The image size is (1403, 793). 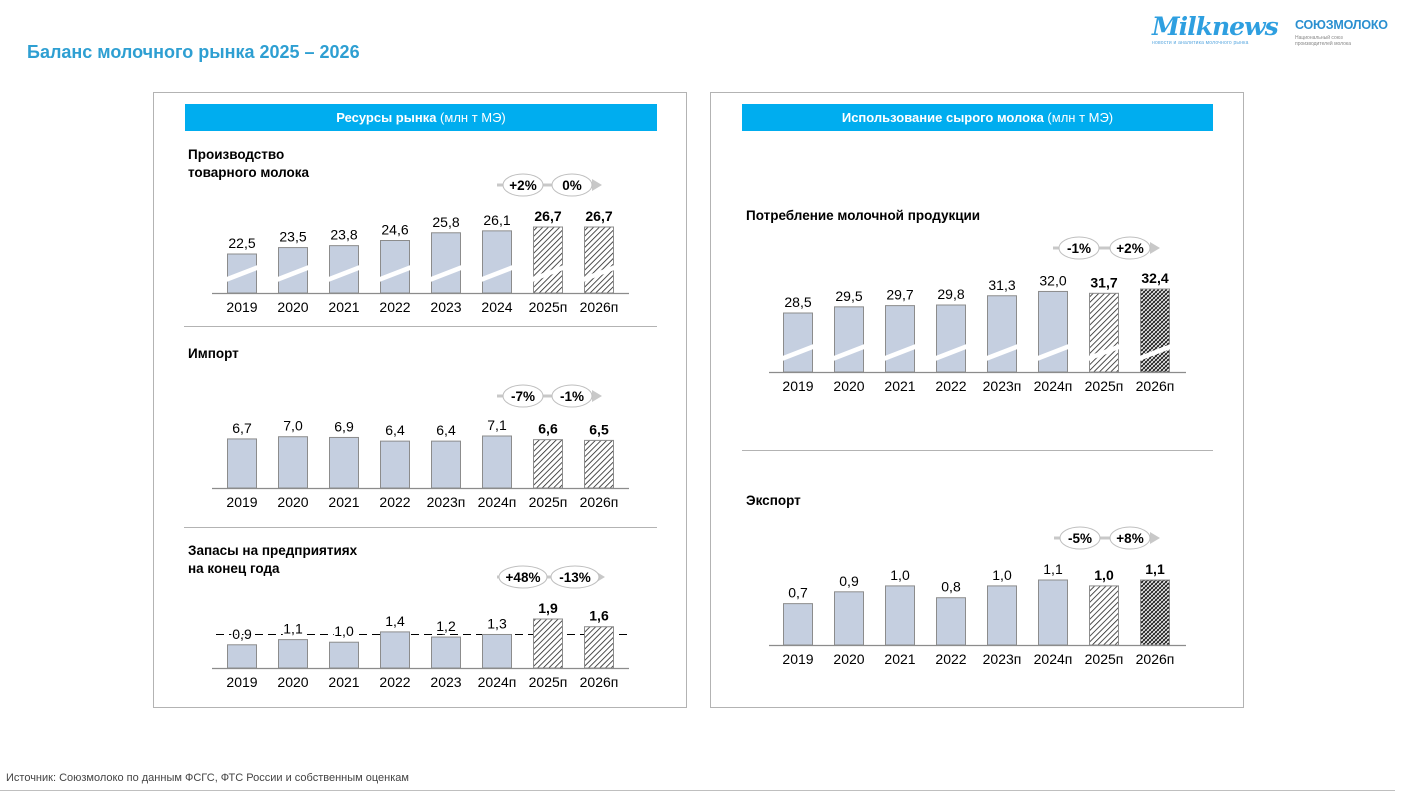 I want to click on banner-title: Использование сырого молока, so click(x=942, y=117).